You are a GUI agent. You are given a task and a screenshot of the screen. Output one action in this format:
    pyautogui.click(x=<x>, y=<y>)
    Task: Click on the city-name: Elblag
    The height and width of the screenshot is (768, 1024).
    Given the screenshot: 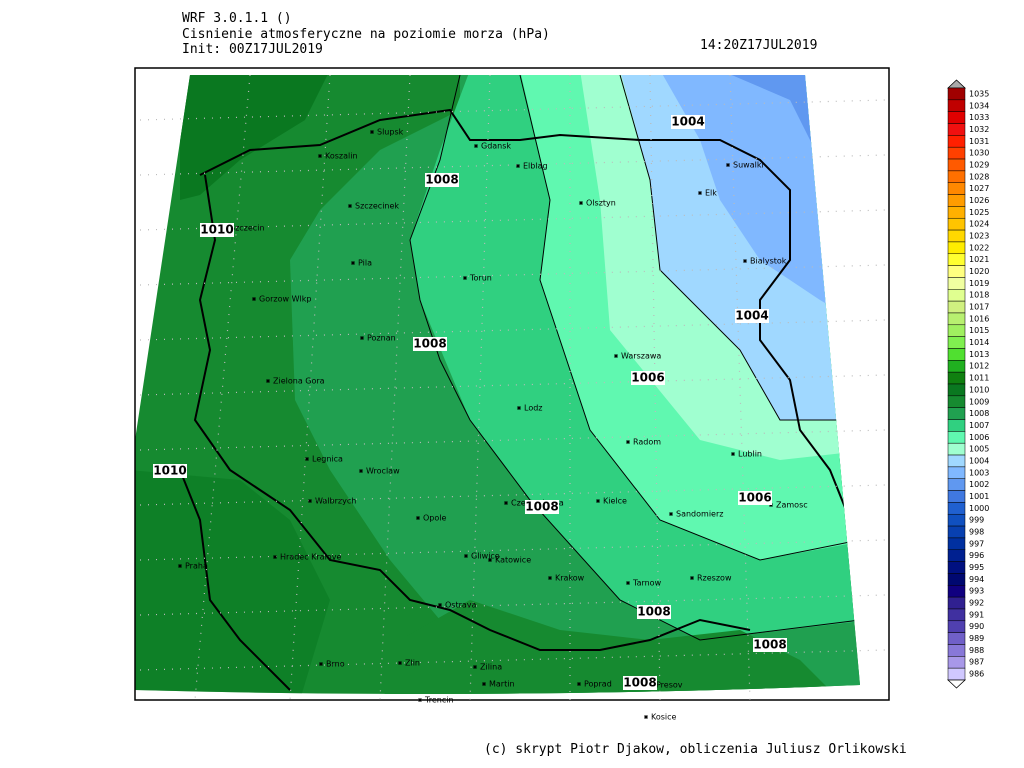 What is the action you would take?
    pyautogui.click(x=535, y=166)
    